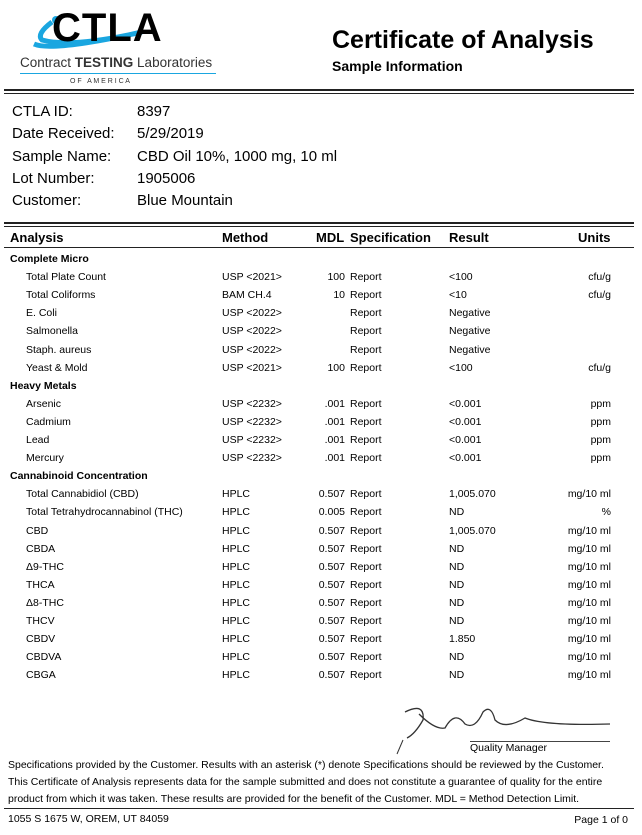 This screenshot has height=835, width=642. Describe the element at coordinates (40, 584) in the screenshot. I see `analysis-cell: THCA` at that location.